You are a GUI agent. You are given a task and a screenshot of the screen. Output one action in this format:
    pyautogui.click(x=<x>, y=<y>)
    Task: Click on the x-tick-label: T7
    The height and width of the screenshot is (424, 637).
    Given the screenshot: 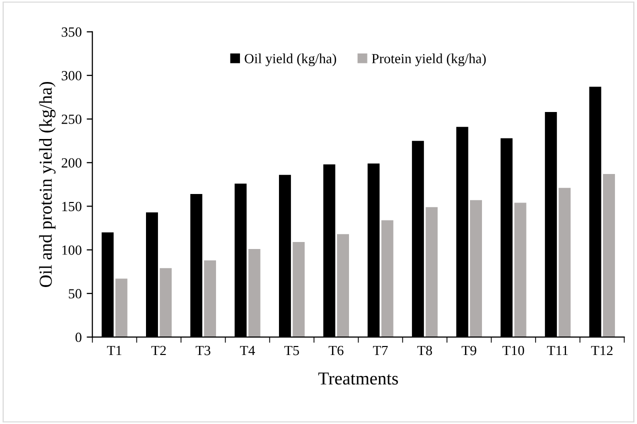 What is the action you would take?
    pyautogui.click(x=380, y=351)
    